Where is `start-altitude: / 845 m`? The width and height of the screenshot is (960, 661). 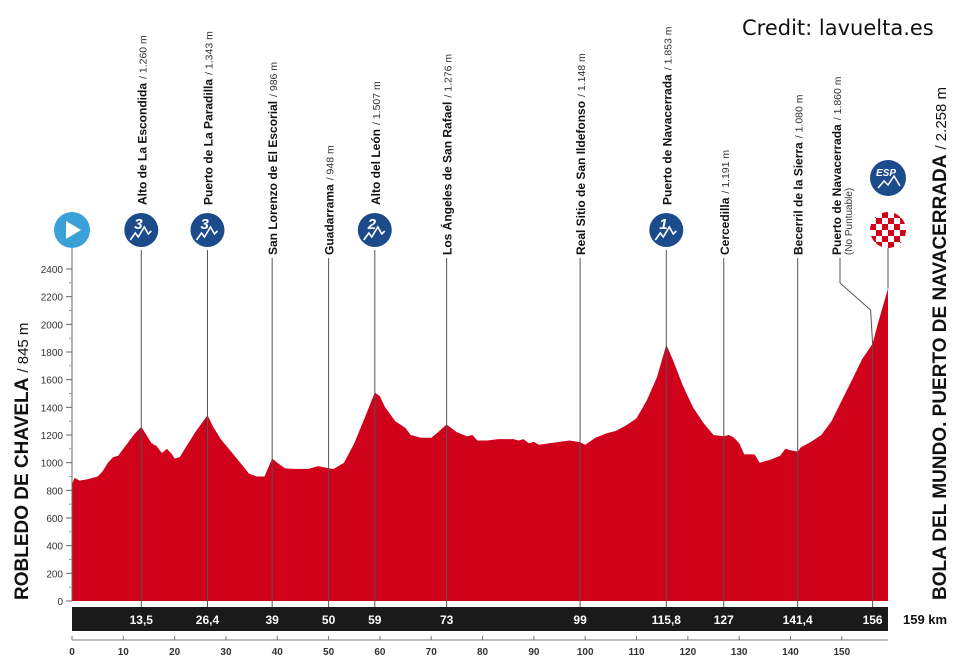
start-altitude: / 845 m is located at coordinates (23, 348).